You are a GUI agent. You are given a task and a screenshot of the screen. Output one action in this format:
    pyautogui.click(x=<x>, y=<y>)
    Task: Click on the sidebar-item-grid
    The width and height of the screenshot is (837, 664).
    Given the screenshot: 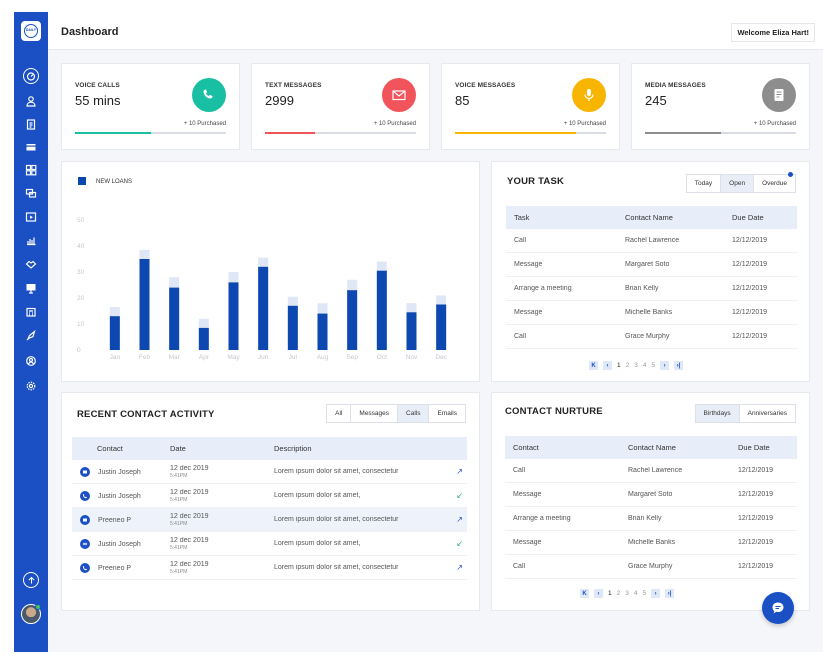 What is the action you would take?
    pyautogui.click(x=31, y=170)
    